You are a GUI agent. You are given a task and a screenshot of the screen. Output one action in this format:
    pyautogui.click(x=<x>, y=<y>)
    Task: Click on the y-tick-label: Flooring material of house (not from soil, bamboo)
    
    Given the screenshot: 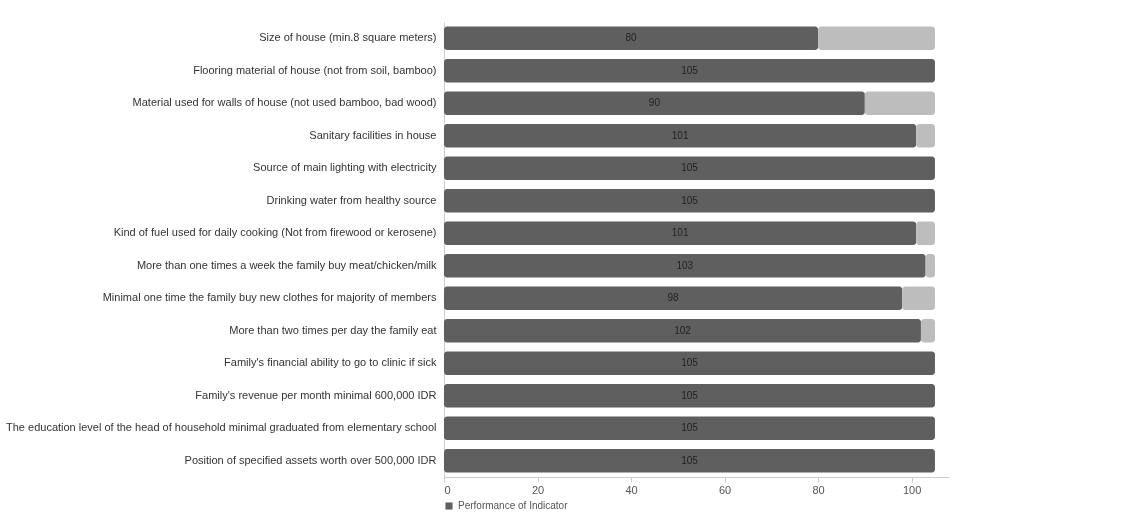 What is the action you would take?
    pyautogui.click(x=315, y=69)
    